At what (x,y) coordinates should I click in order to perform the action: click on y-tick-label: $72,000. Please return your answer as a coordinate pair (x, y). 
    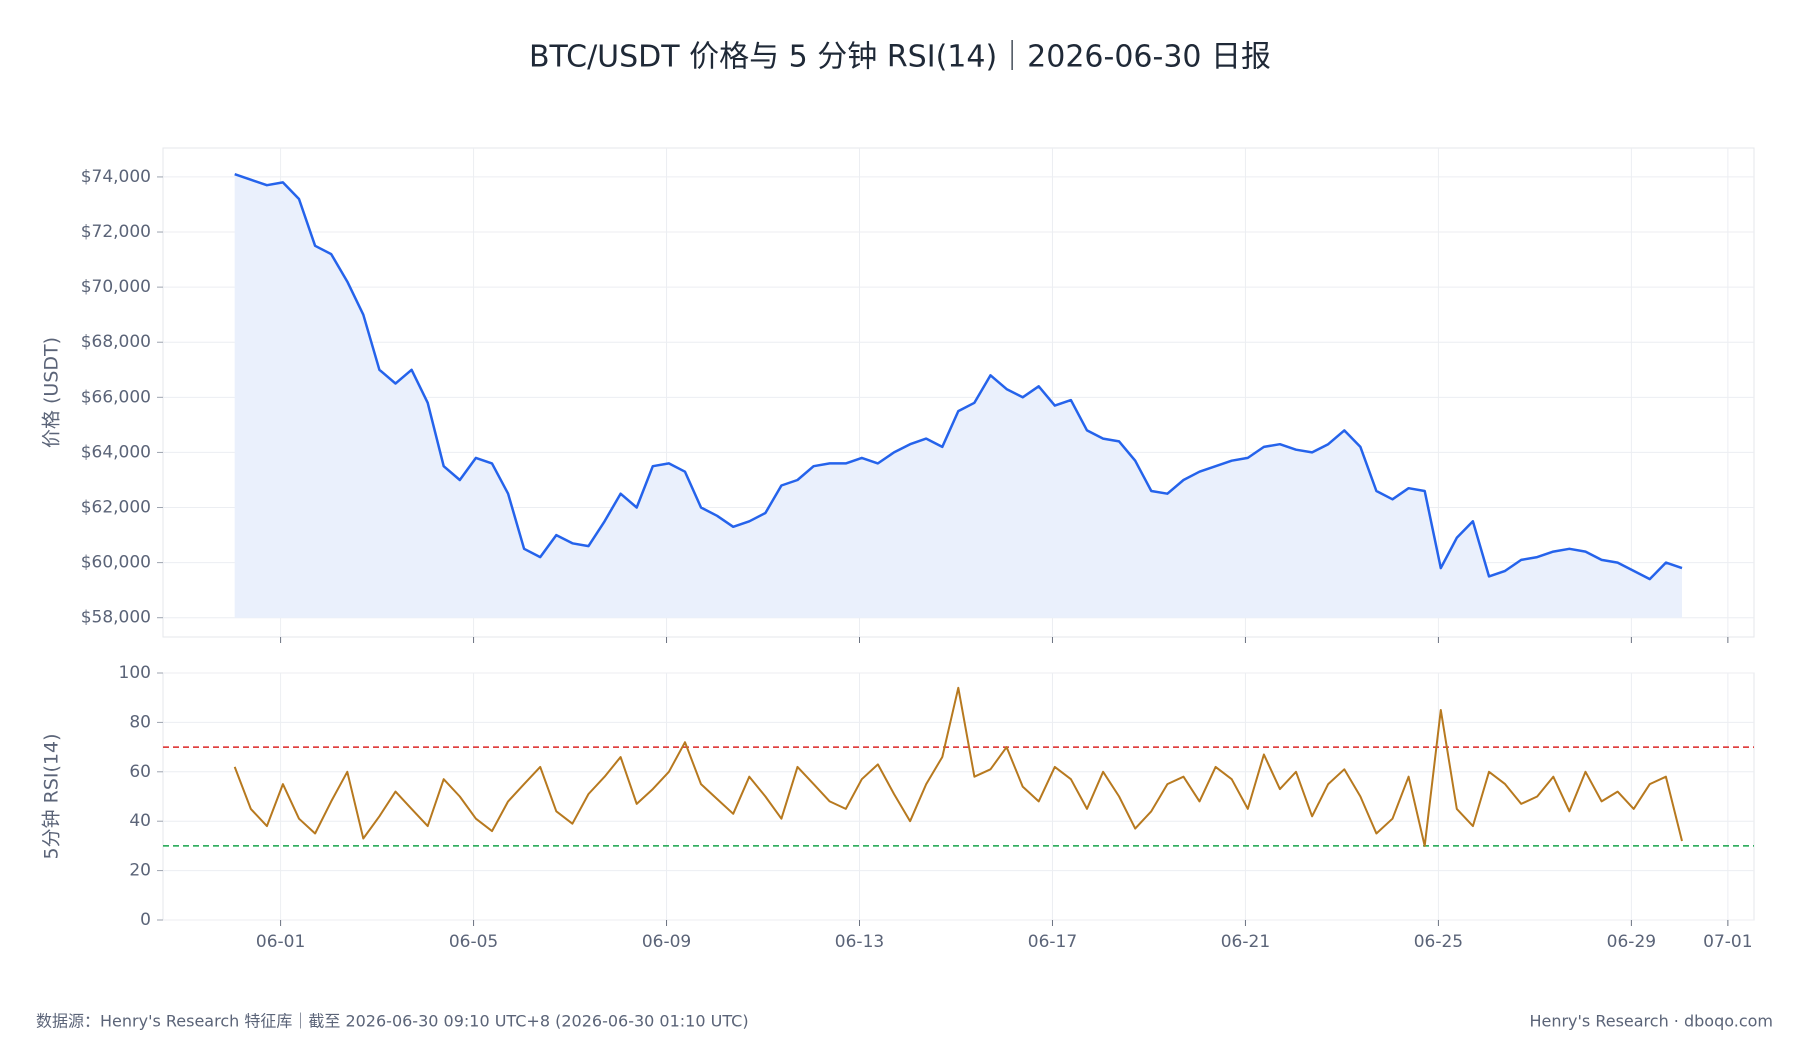
    Looking at the image, I should click on (116, 232).